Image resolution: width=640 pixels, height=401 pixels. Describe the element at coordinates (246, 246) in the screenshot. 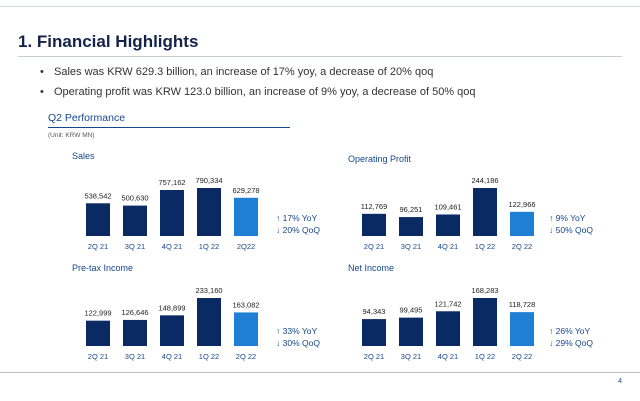

I see `category-label: 2Q22` at that location.